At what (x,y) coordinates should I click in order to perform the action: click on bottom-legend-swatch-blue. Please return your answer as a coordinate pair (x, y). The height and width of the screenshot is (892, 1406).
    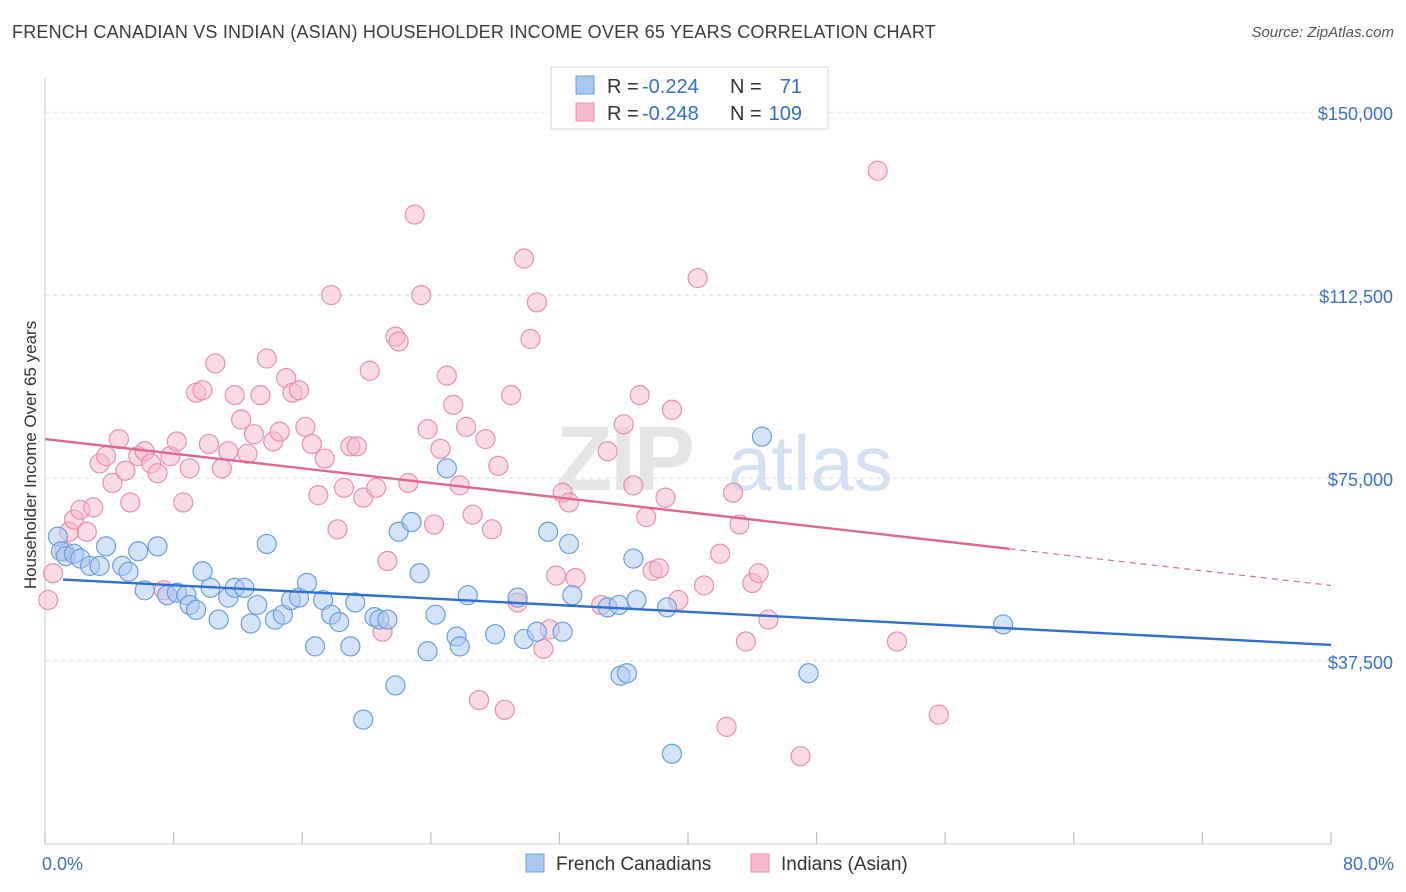
    Looking at the image, I should click on (535, 863).